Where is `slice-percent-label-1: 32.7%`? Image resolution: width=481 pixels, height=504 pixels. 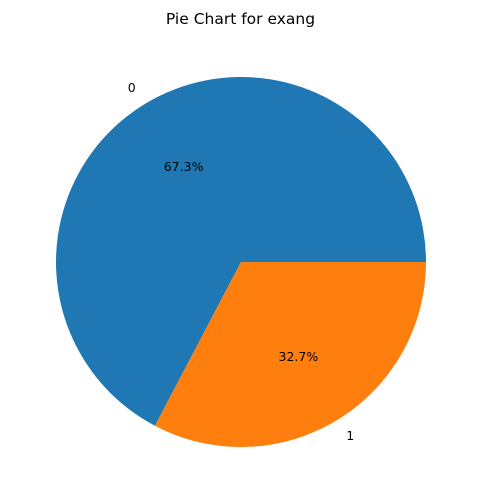
slice-percent-label-1: 32.7% is located at coordinates (299, 356).